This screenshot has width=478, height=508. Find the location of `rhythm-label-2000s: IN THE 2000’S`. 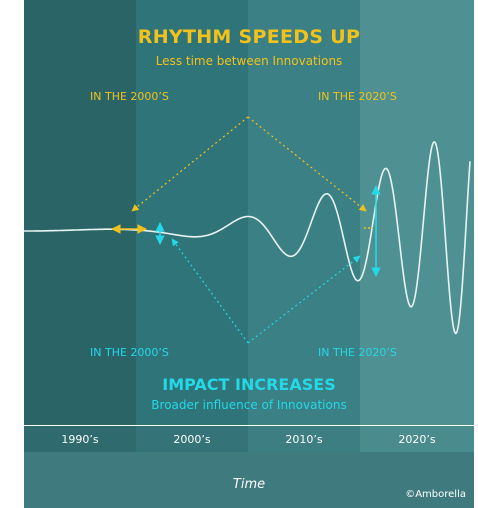

rhythm-label-2000s: IN THE 2000’S is located at coordinates (129, 96).